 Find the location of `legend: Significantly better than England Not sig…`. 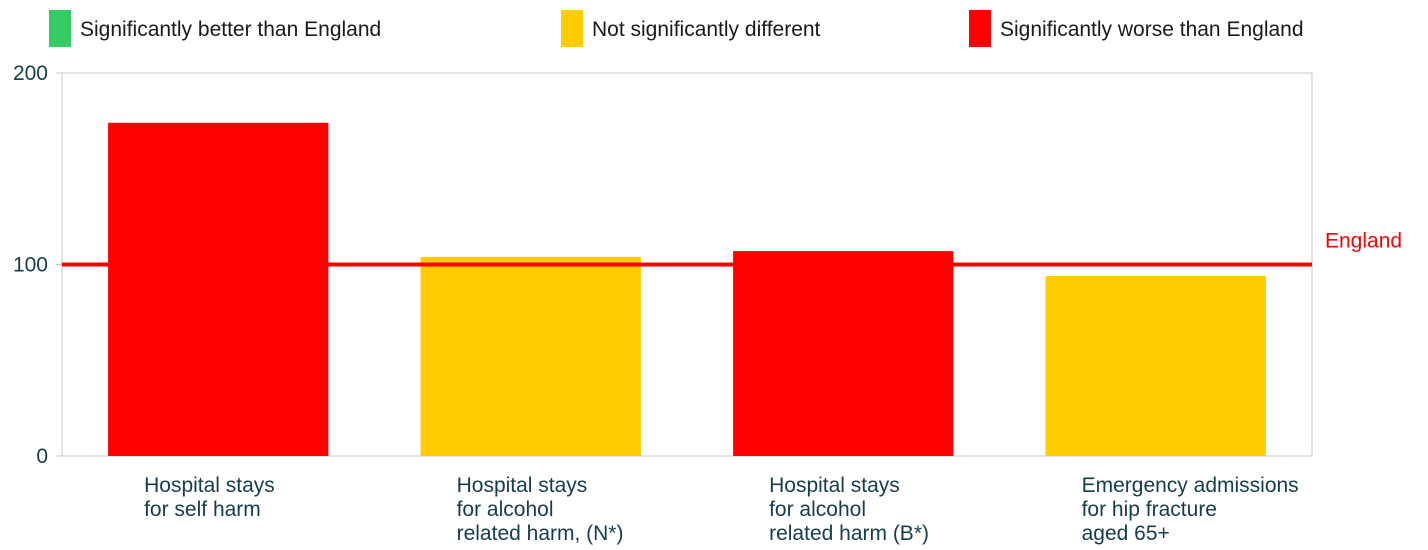

legend: Significantly better than England Not sig… is located at coordinates (676, 28).